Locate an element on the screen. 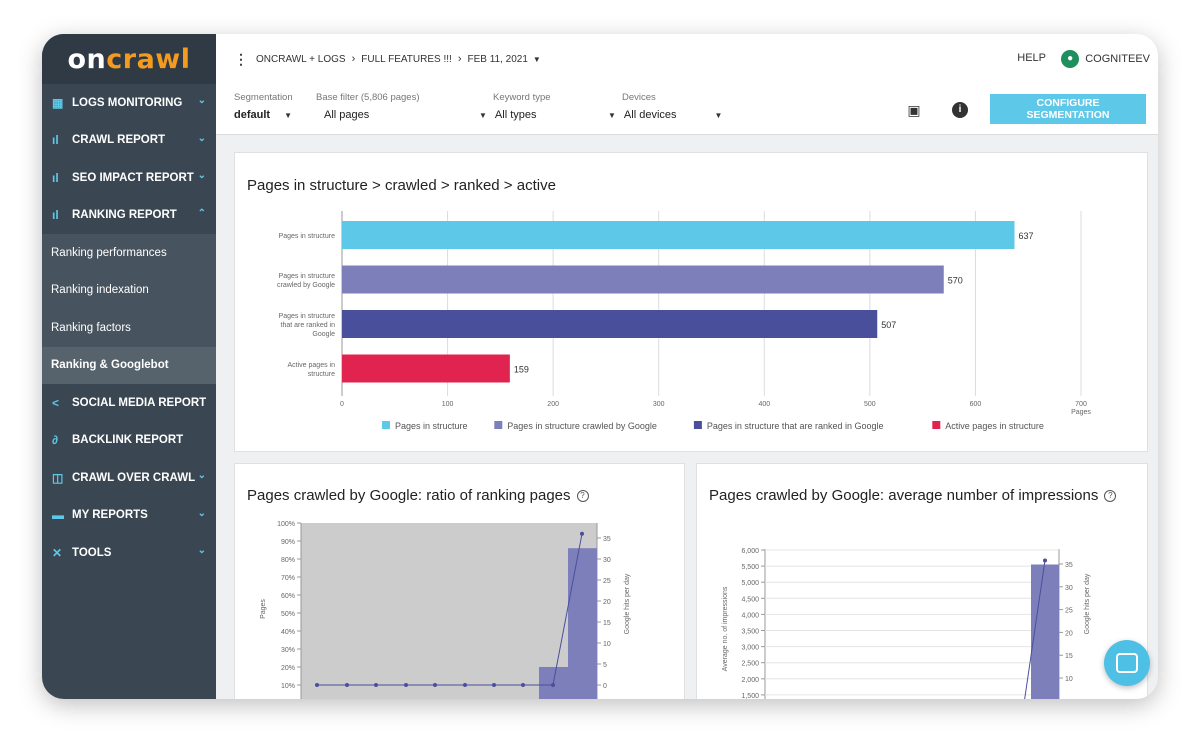 Image resolution: width=1200 pixels, height=733 pixels. sidebar-item-label: SOCIAL MEDIA REPORT is located at coordinates (139, 402).